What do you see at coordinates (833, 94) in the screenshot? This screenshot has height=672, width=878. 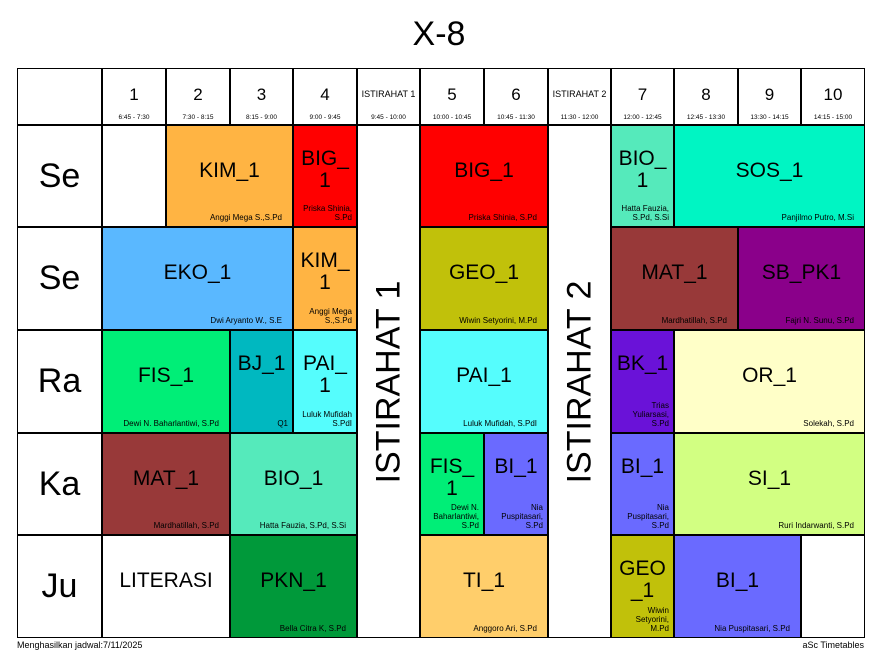 I see `period-label: 10` at bounding box center [833, 94].